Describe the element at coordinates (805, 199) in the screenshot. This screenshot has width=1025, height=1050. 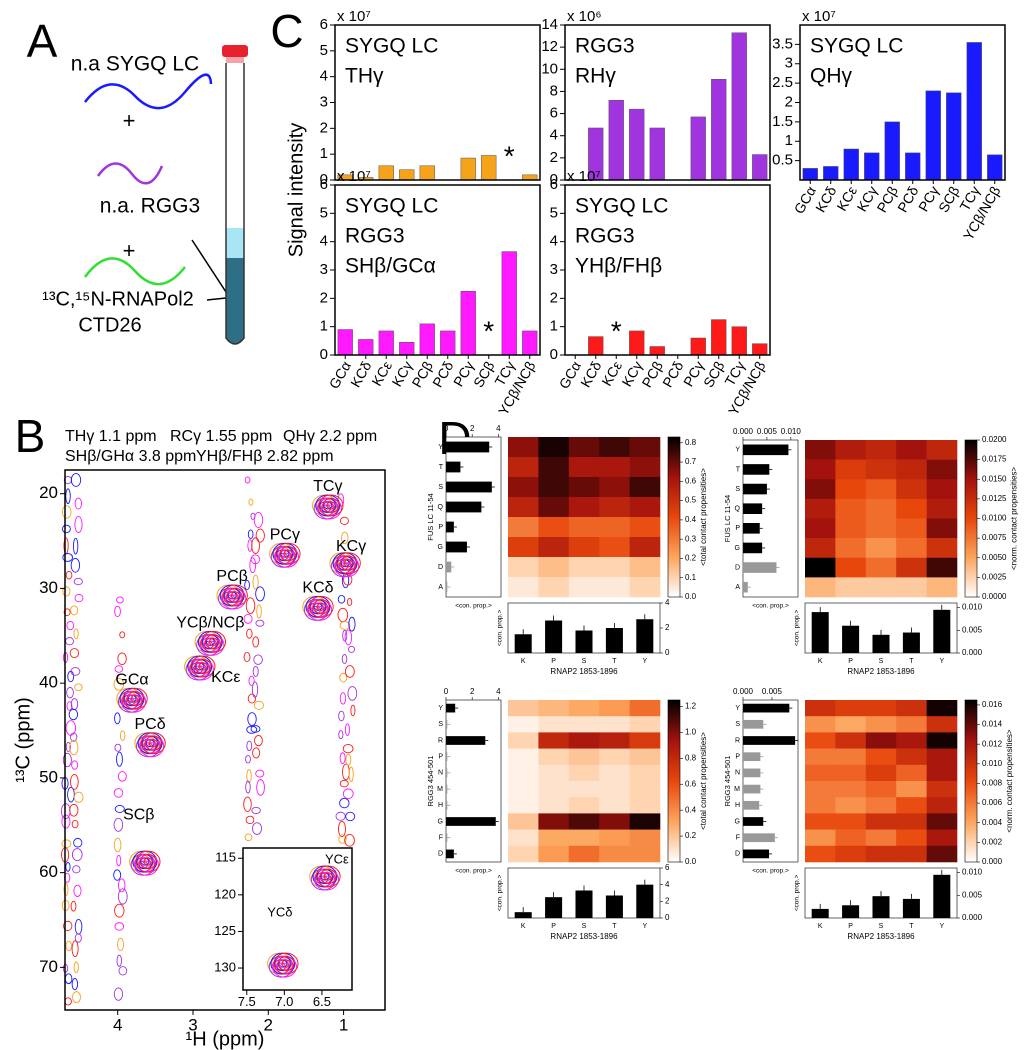
I see `x-tick-label: GCα` at that location.